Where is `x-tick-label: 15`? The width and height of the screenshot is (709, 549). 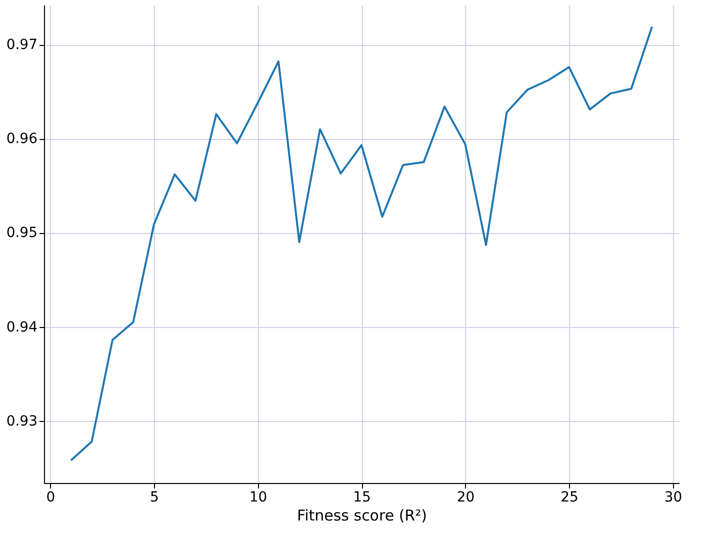 x-tick-label: 15 is located at coordinates (362, 498).